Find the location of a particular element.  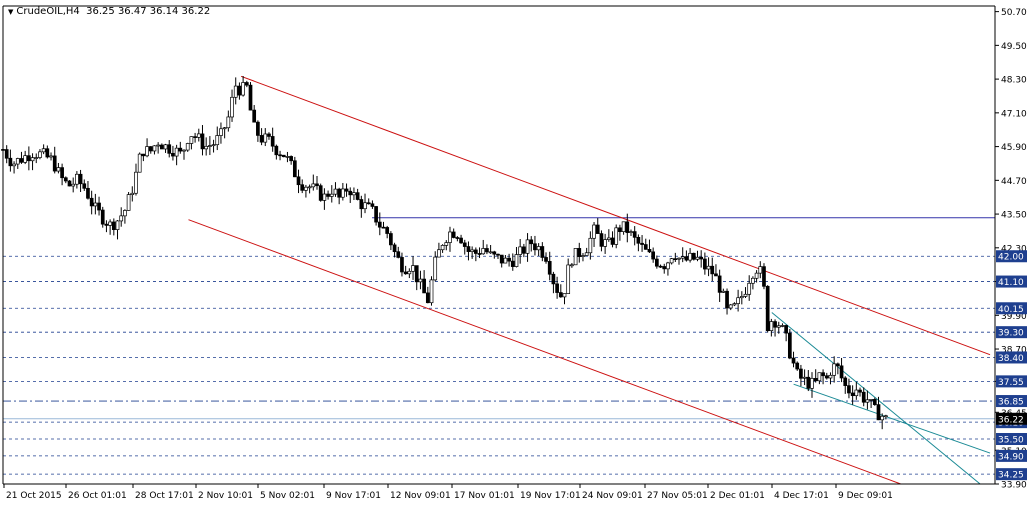

y-tick-label: 48.30 is located at coordinates (1014, 81).